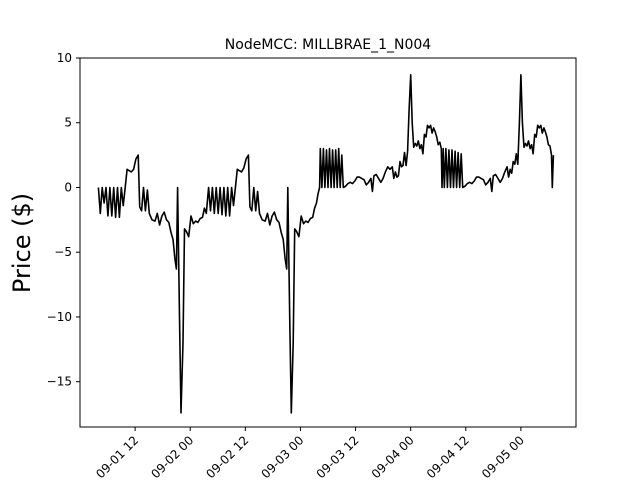  What do you see at coordinates (328, 45) in the screenshot?
I see `chart-title: NodeMCC: MILLBRAE_1_N004` at bounding box center [328, 45].